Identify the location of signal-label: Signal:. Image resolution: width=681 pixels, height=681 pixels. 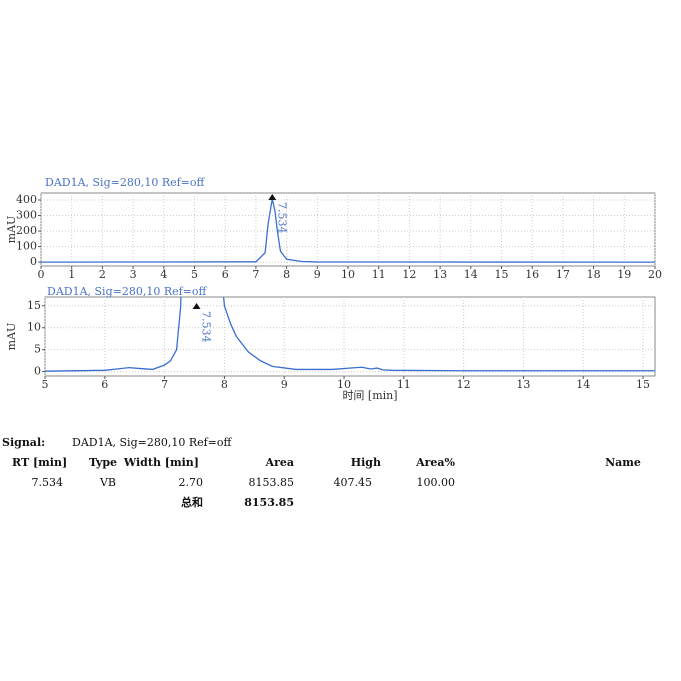
(23, 442).